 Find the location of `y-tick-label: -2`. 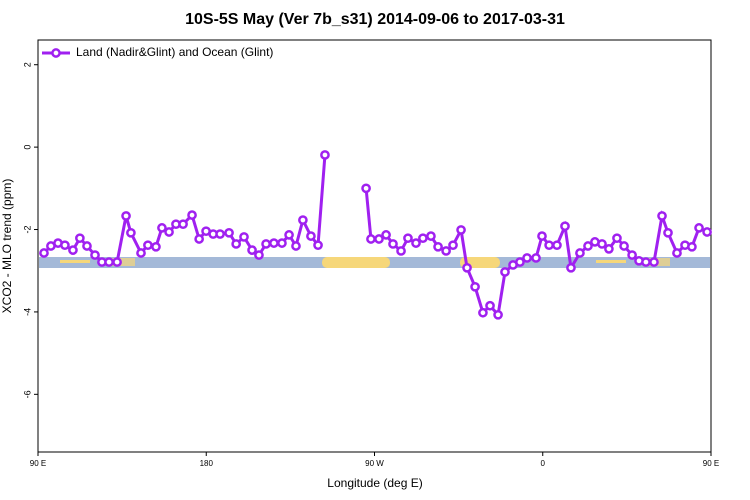

y-tick-label: -2 is located at coordinates (27, 230).